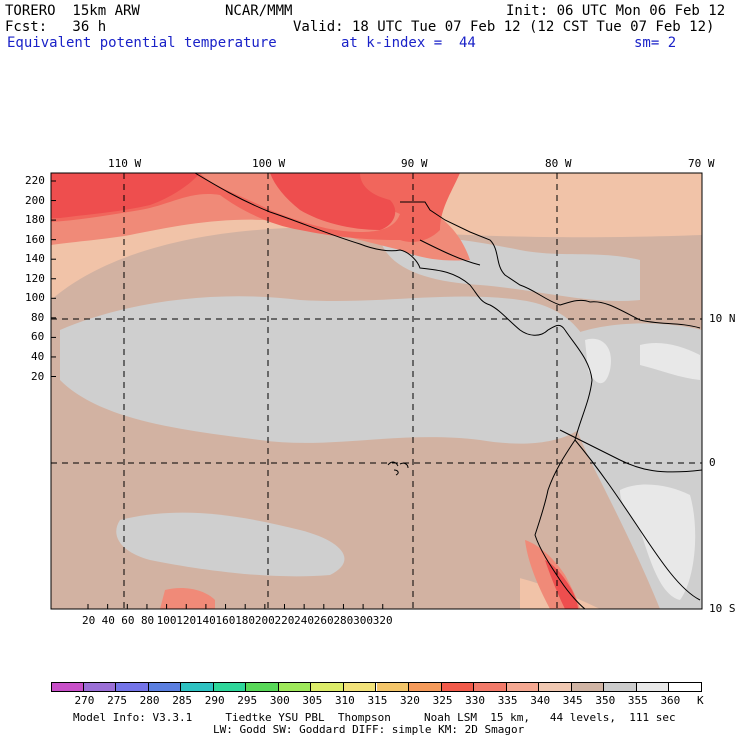  What do you see at coordinates (380, 254) in the screenshot?
I see `coastline-mexico` at bounding box center [380, 254].